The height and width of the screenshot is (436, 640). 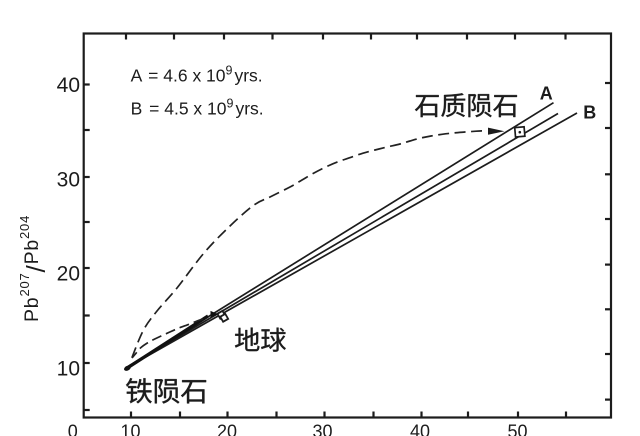 What do you see at coordinates (73, 429) in the screenshot?
I see `svg-text: 0` at bounding box center [73, 429].